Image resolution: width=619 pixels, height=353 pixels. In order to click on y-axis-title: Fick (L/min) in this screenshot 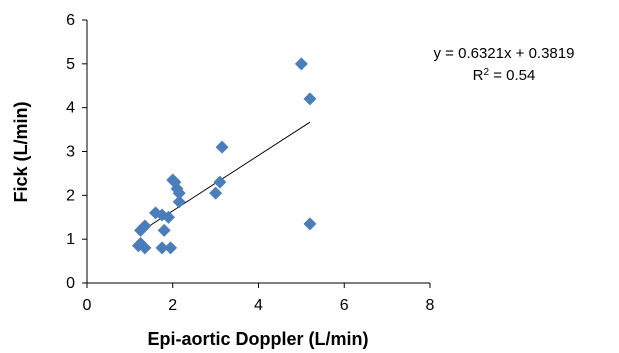, I will do `click(21, 151)`.